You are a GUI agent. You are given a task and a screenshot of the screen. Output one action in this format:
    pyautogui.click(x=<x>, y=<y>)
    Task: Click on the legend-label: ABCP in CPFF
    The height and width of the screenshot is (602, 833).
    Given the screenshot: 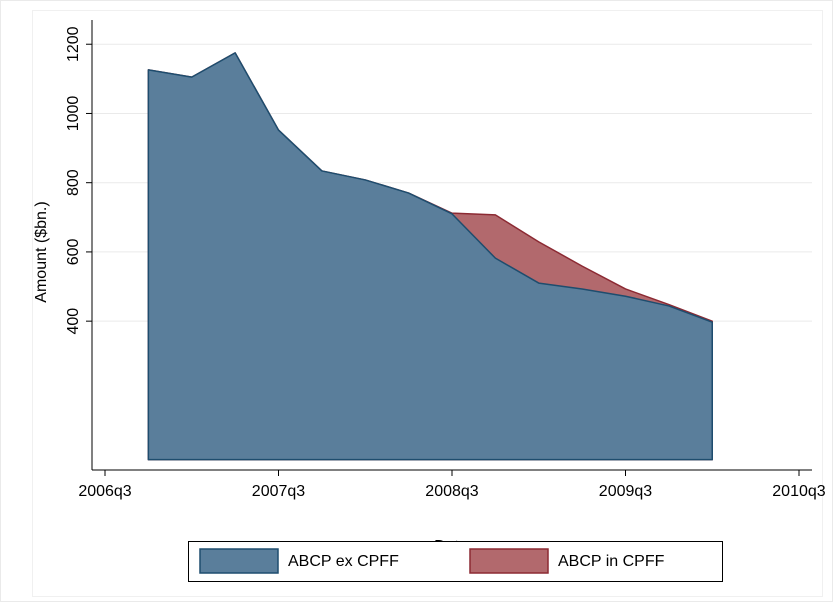 What is the action you would take?
    pyautogui.click(x=611, y=561)
    